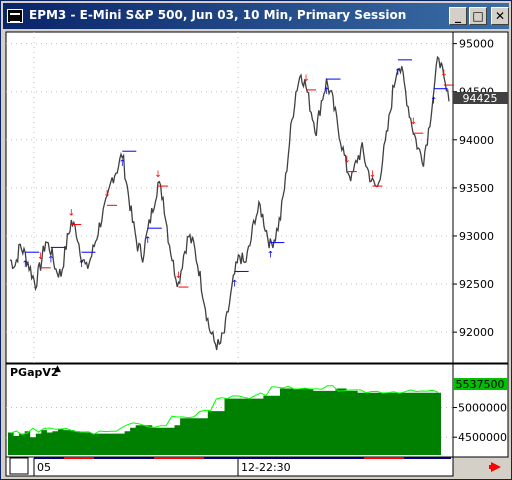  What do you see at coordinates (491, 467) in the screenshot?
I see `scroll-right-arrow-tail` at bounding box center [491, 467].